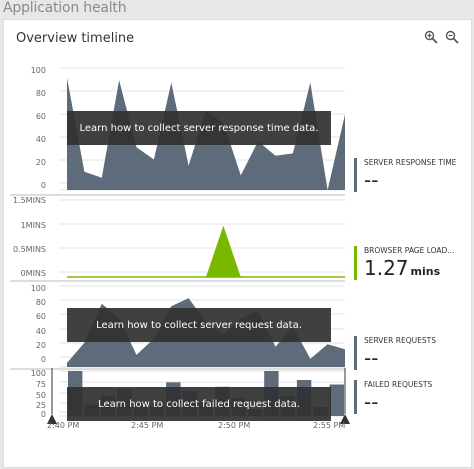 Image resolution: width=474 pixels, height=469 pixels. What do you see at coordinates (29, 200) in the screenshot?
I see `y-tick: 1.5MINS` at bounding box center [29, 200].